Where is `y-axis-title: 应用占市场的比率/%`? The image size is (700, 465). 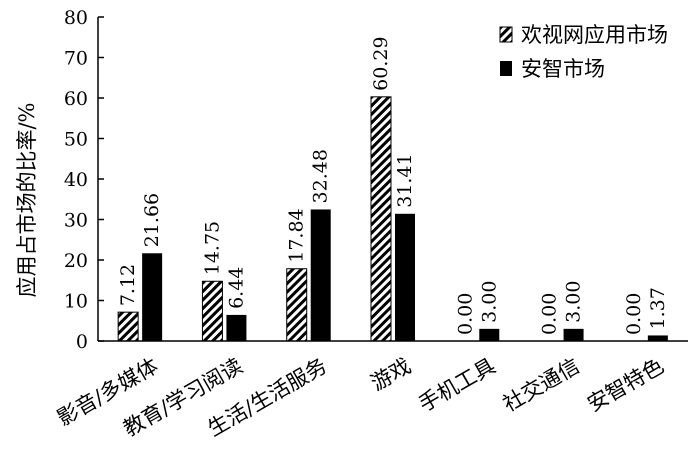
y-axis-title: 应用占市场的比率/% is located at coordinates (27, 199).